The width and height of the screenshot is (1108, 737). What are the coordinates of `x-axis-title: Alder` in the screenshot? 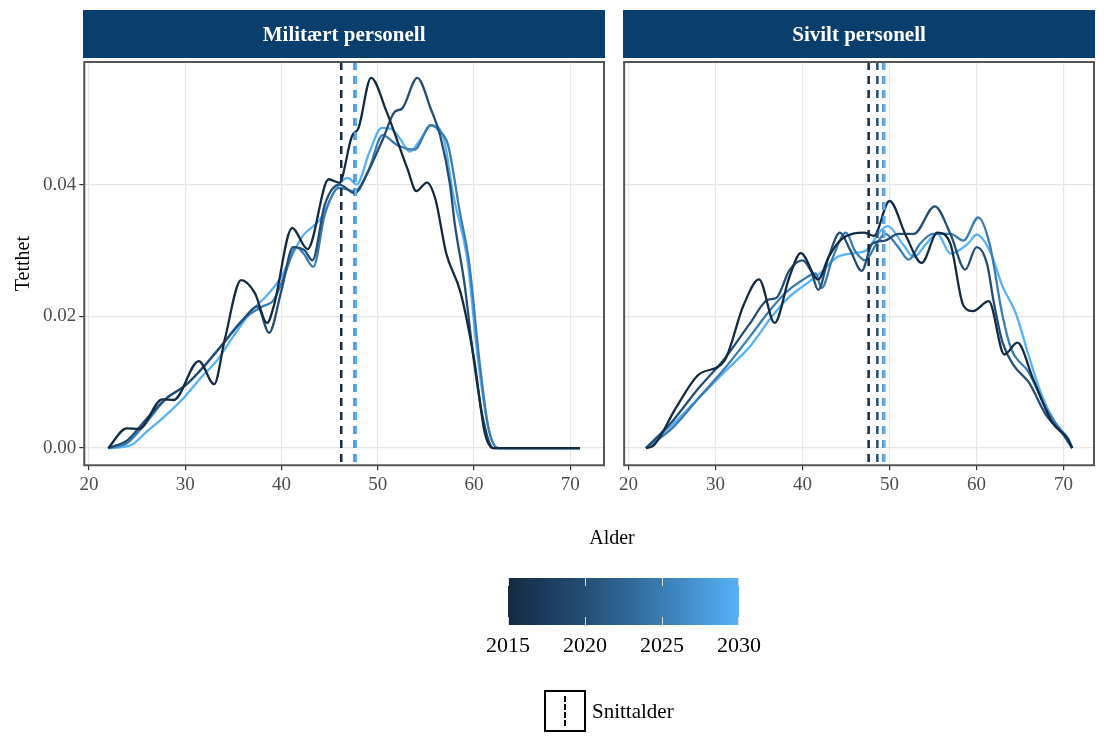 It's located at (612, 537).